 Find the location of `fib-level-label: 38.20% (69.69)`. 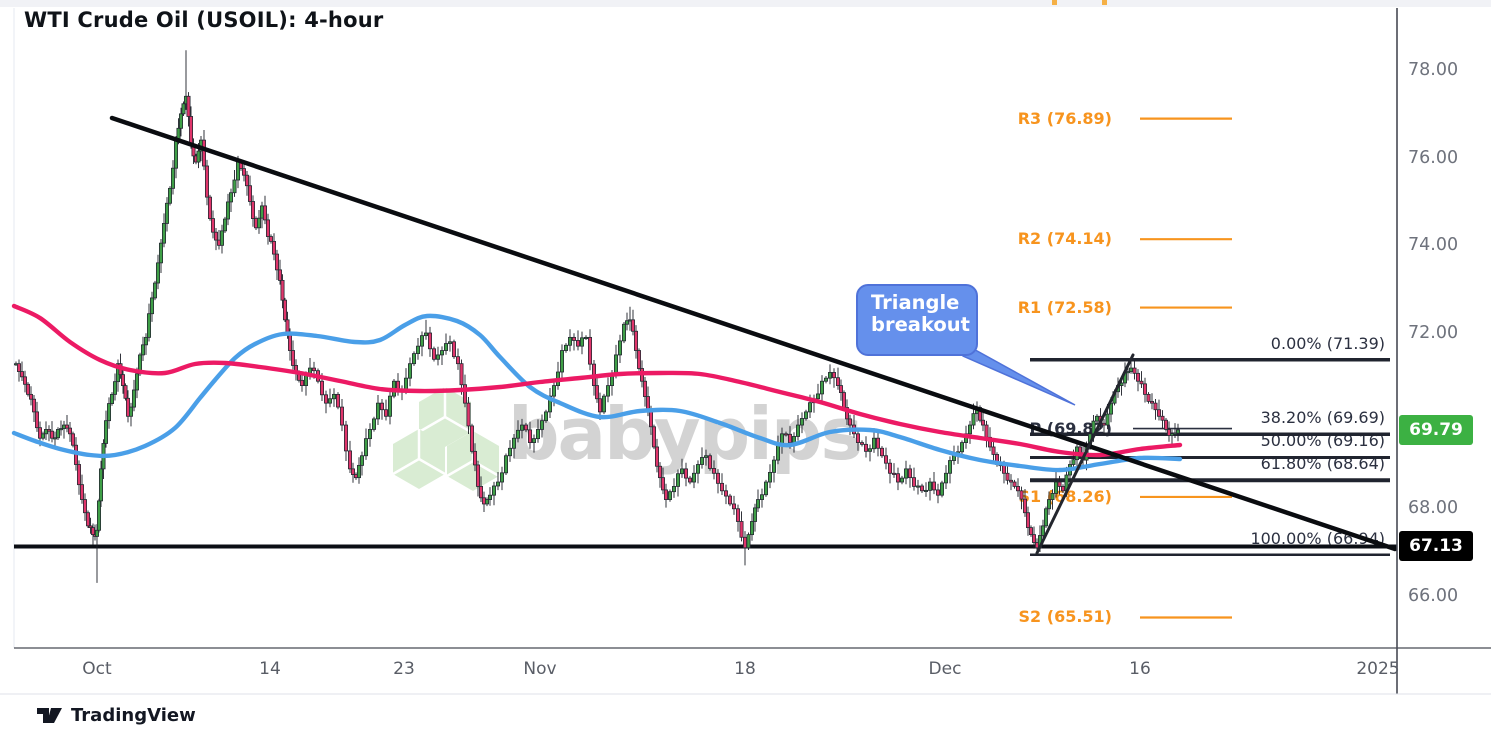

fib-level-label: 38.20% (69.69) is located at coordinates (1322, 418).